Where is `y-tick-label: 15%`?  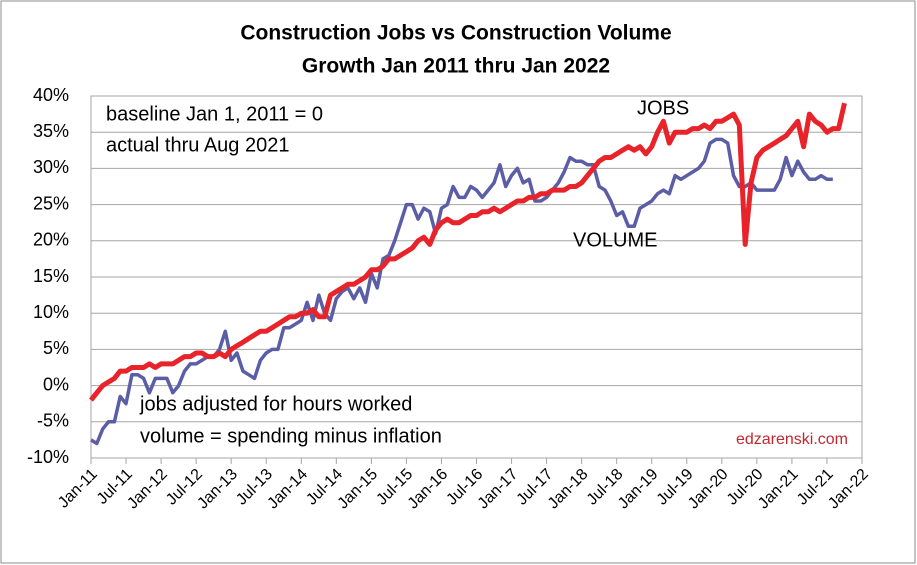 y-tick-label: 15% is located at coordinates (51, 276).